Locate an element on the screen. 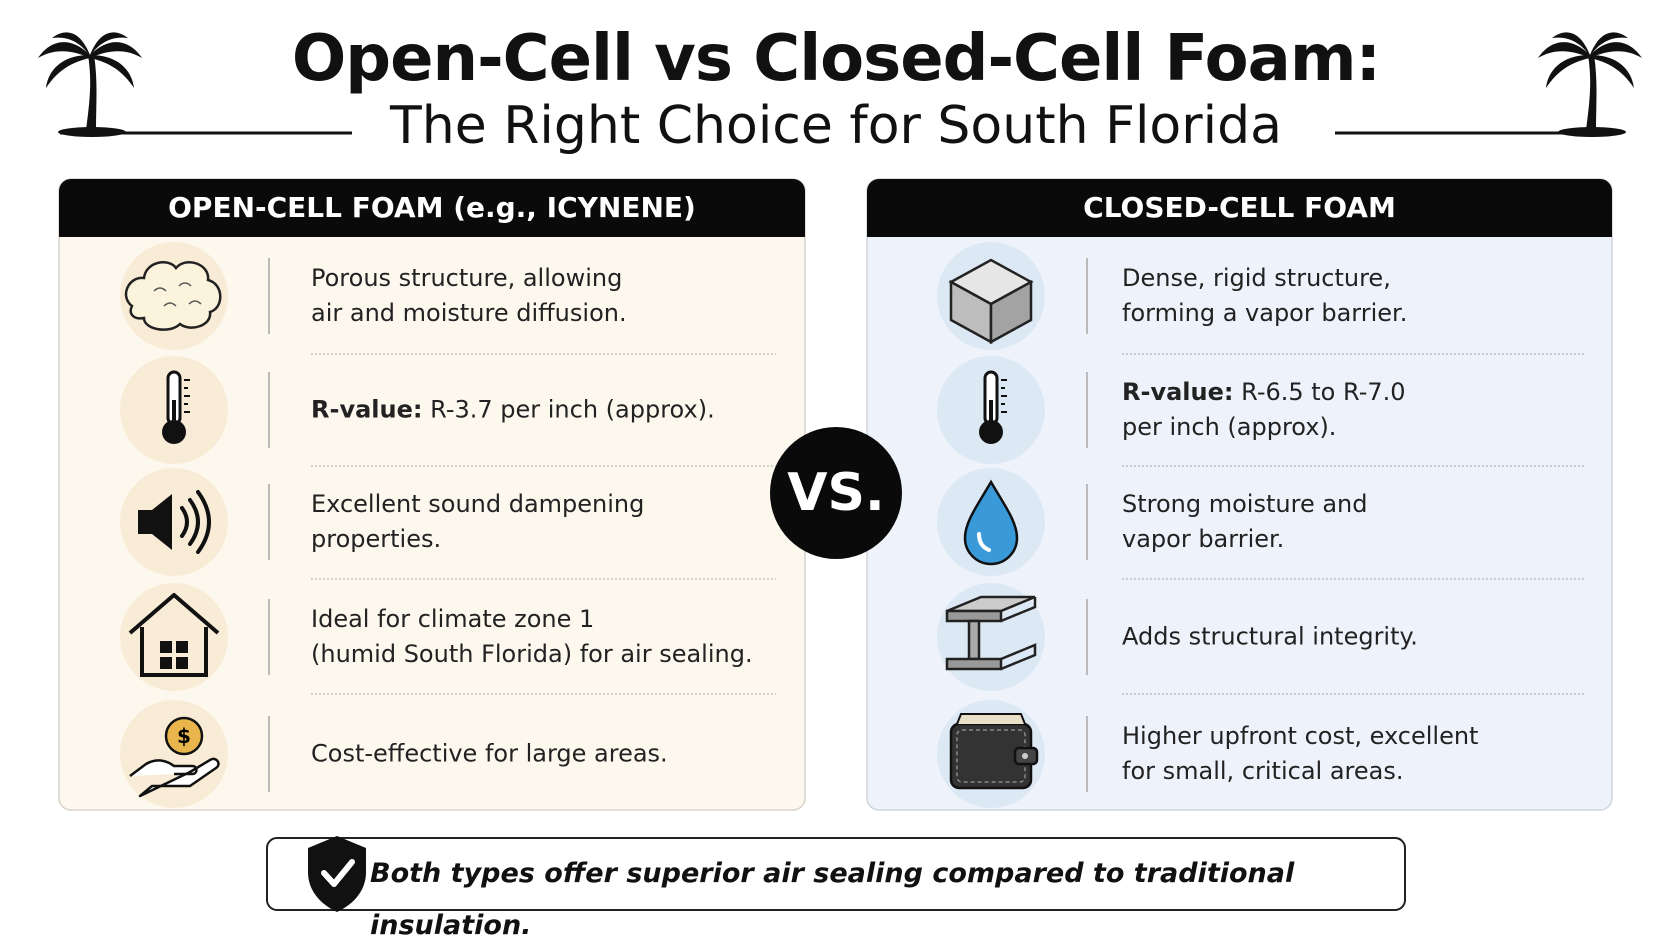 This screenshot has width=1672, height=941. row-line: Excellent sound dampening is located at coordinates (478, 504).